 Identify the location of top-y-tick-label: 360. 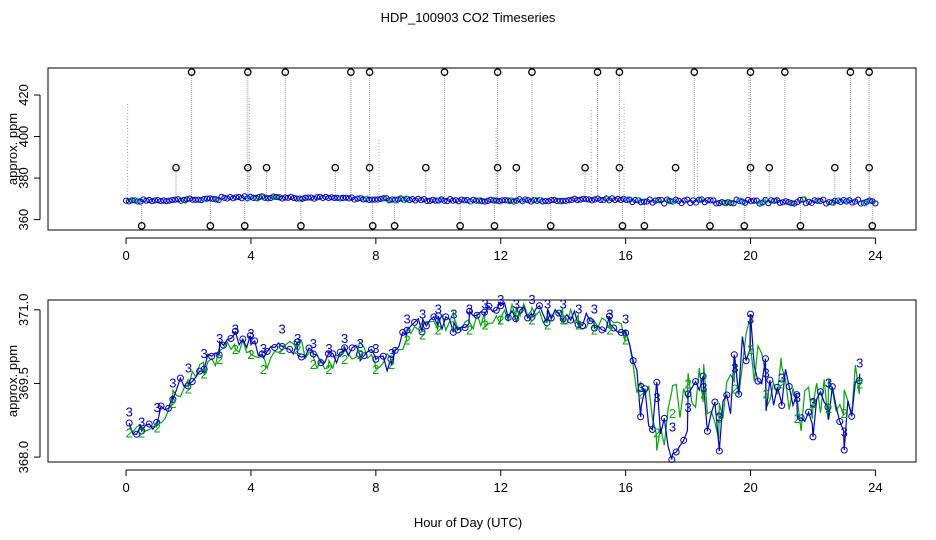
(23, 220).